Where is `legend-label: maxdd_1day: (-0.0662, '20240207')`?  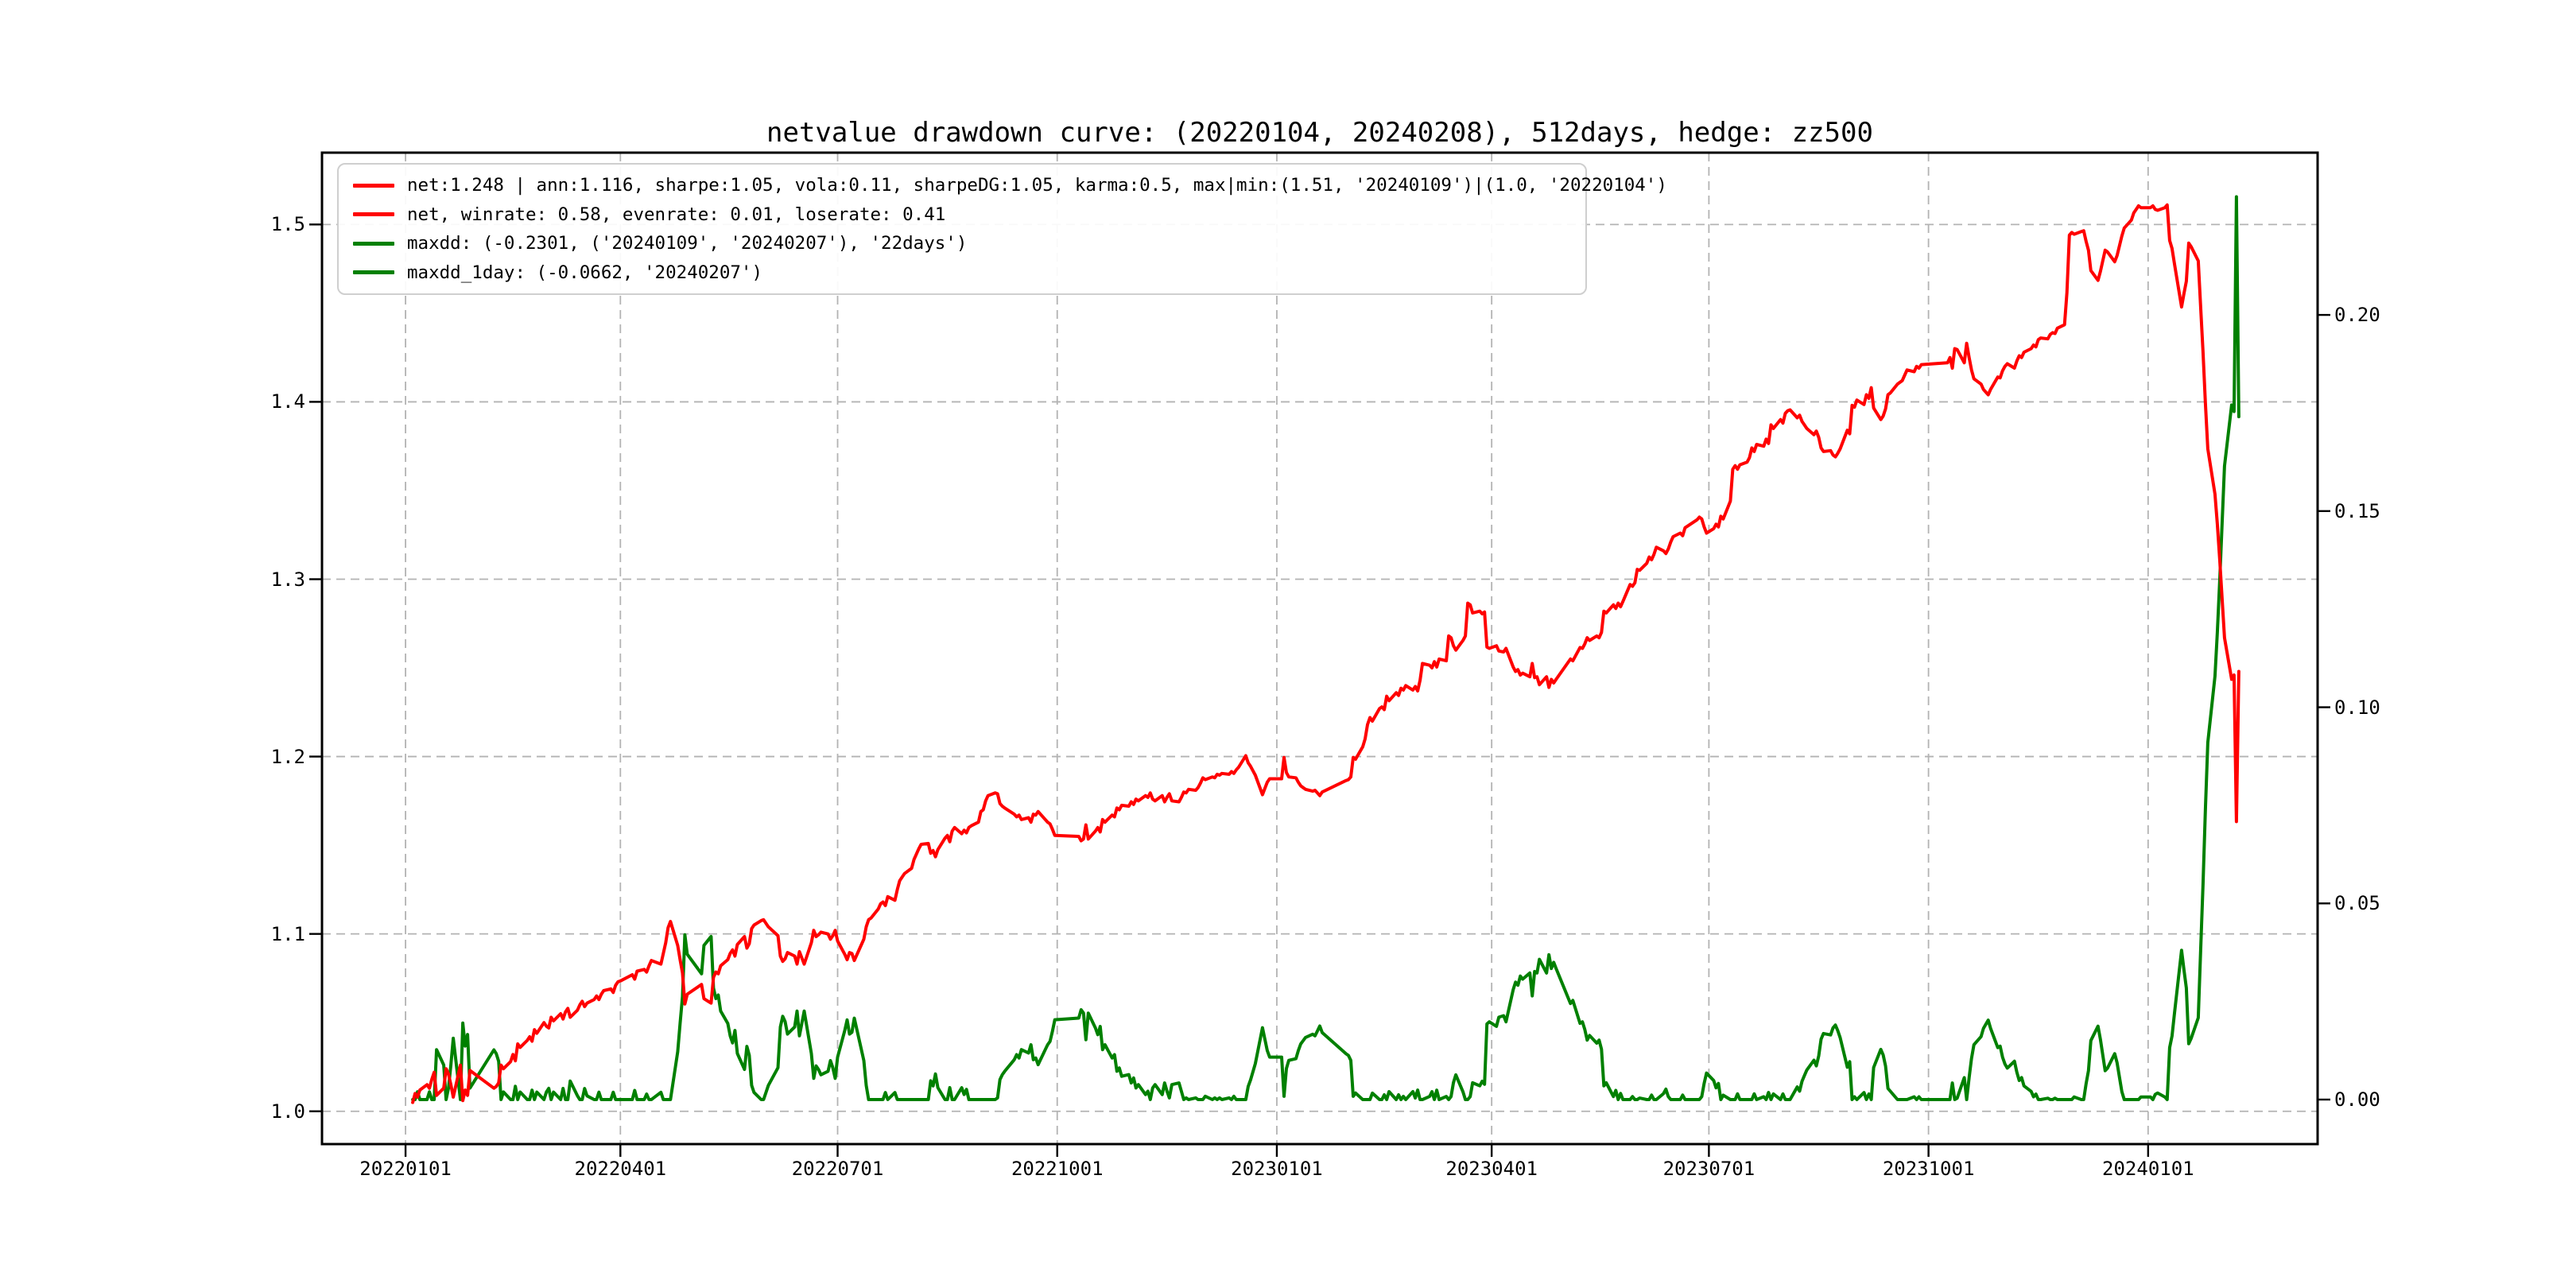 legend-label: maxdd_1day: (-0.0662, '20240207') is located at coordinates (585, 272).